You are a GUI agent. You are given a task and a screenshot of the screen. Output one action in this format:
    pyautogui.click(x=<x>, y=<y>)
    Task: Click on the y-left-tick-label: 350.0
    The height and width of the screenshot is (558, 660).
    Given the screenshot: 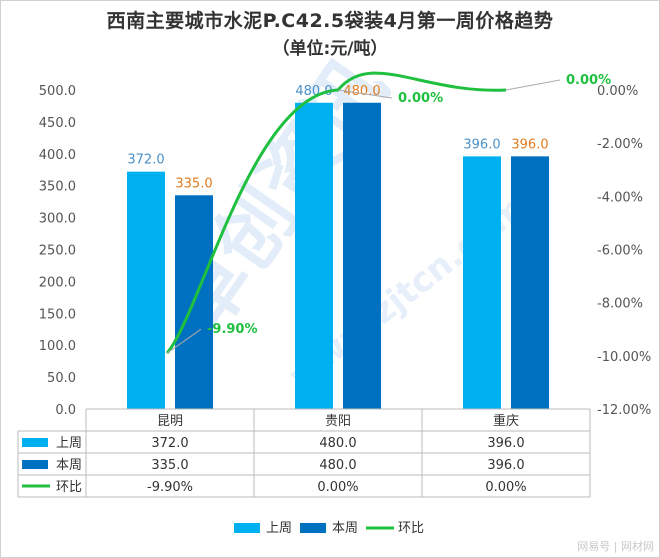 What is the action you would take?
    pyautogui.click(x=57, y=187)
    